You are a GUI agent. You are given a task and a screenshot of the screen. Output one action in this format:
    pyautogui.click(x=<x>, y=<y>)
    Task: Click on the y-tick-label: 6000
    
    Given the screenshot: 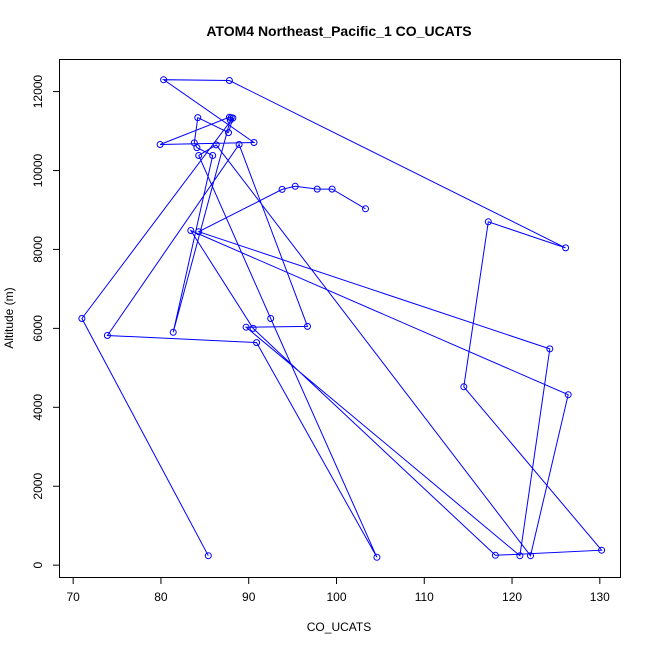 What is the action you would take?
    pyautogui.click(x=38, y=328)
    